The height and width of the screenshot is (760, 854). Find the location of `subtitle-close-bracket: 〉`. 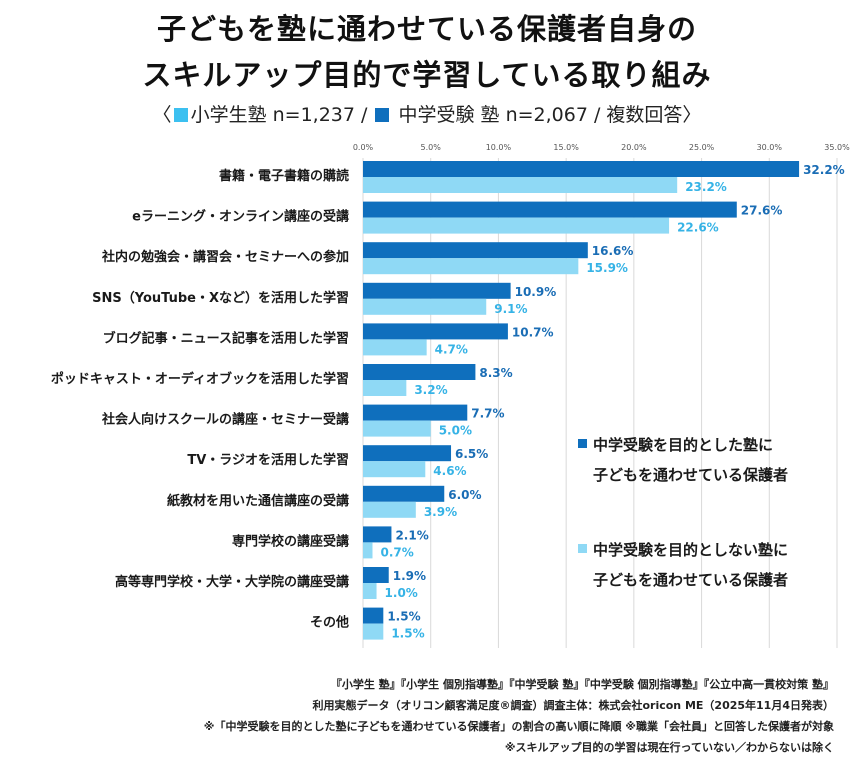

subtitle-close-bracket: 〉 is located at coordinates (692, 115).